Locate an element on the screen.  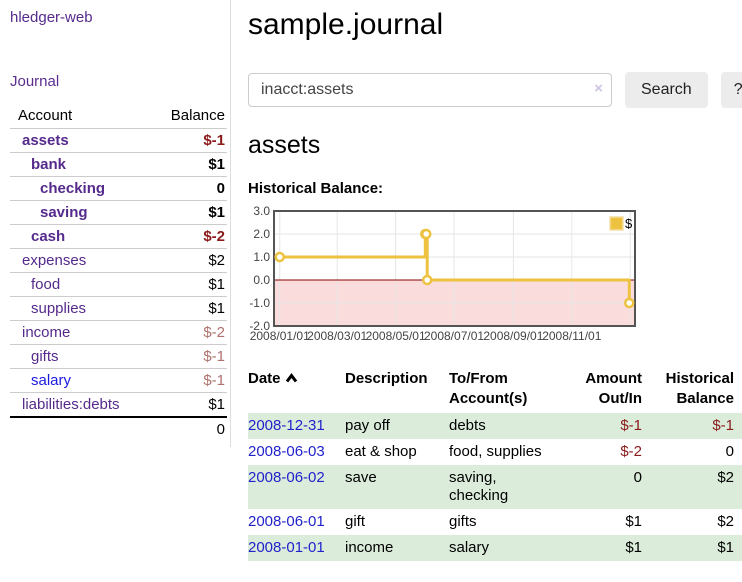
account-link: saving is located at coordinates (64, 212).